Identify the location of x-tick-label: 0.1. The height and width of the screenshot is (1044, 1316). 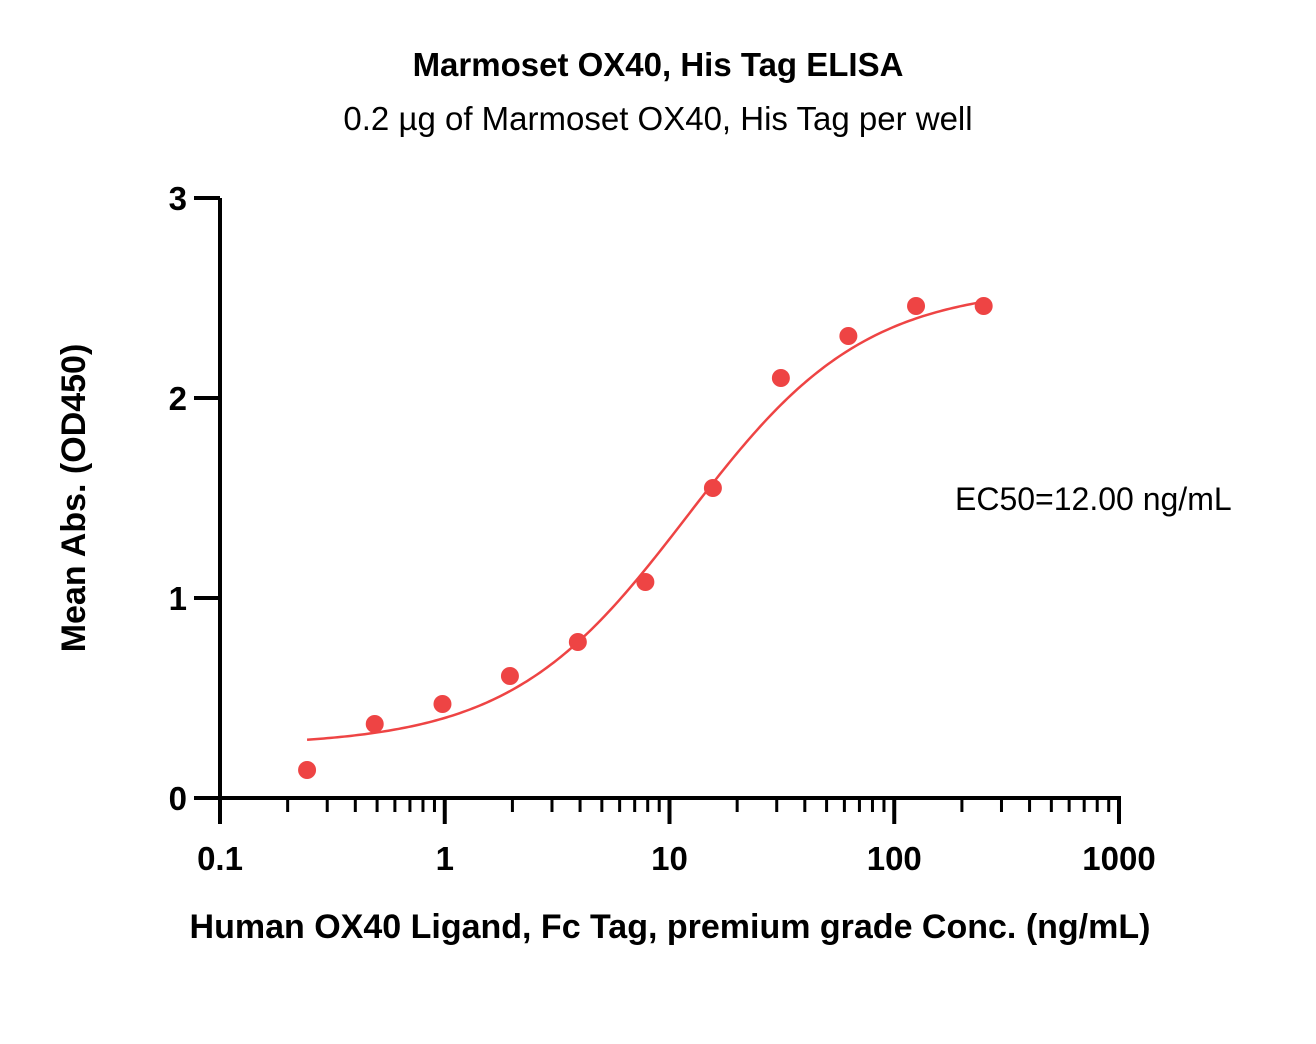
(220, 858).